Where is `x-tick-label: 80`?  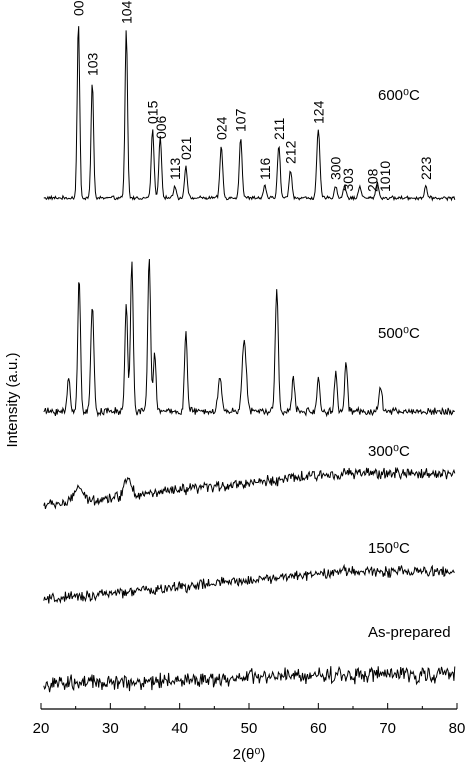 x-tick-label: 80 is located at coordinates (457, 728).